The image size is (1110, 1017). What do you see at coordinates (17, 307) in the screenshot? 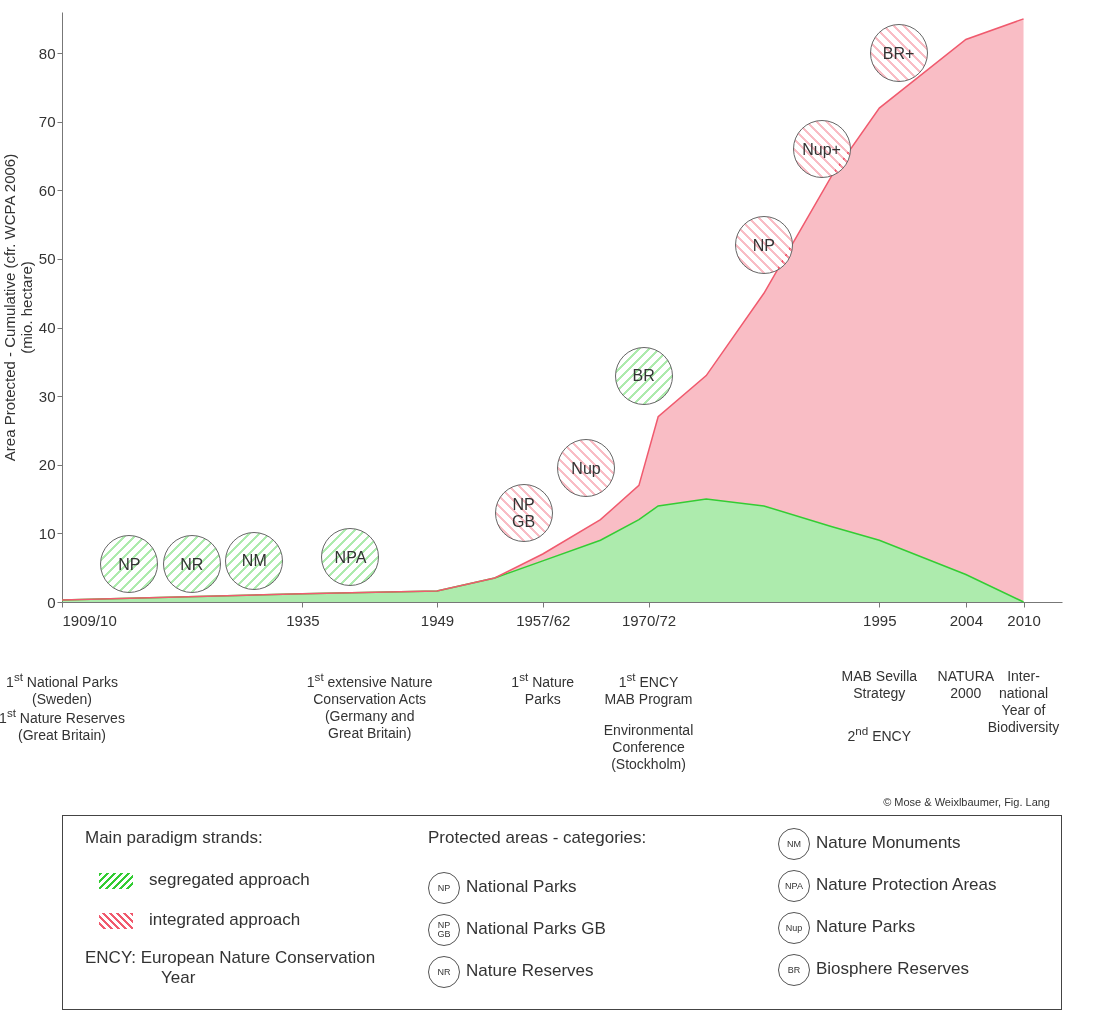
I see `y-axis-title: Area Protected - Cumulative (cfr. WCPA 2006) (mio. hectare)` at bounding box center [17, 307].